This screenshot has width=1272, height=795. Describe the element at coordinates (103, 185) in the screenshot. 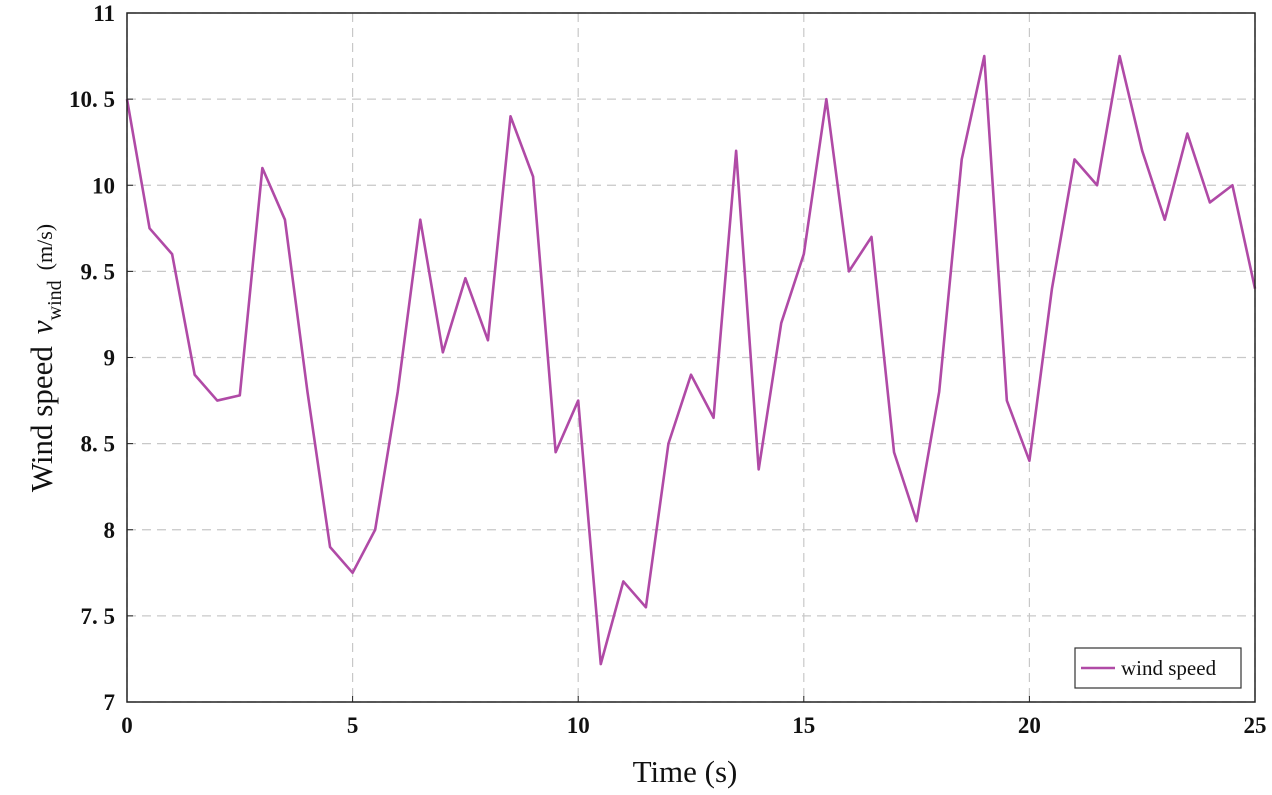

I see `y-tick-label: 10` at that location.